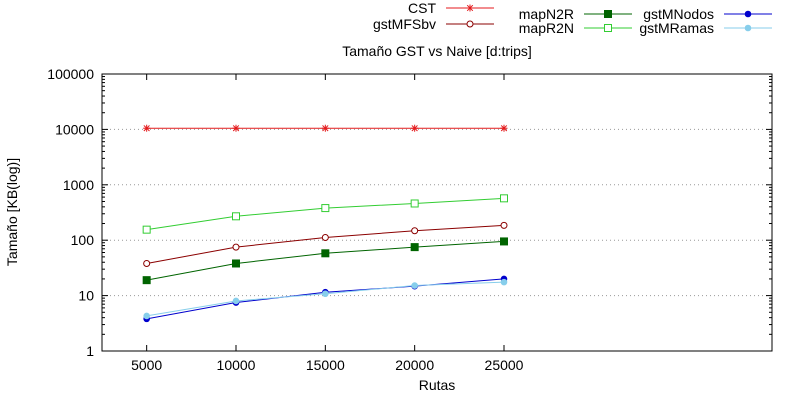 This screenshot has width=800, height=400. I want to click on y-tick-label: 10000, so click(74, 129).